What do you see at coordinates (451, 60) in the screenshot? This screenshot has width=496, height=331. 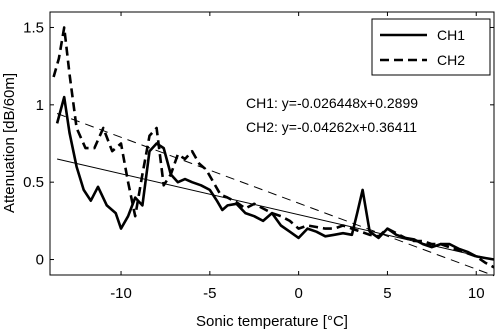 I see `legend-label-ch2: CH2` at bounding box center [451, 60].